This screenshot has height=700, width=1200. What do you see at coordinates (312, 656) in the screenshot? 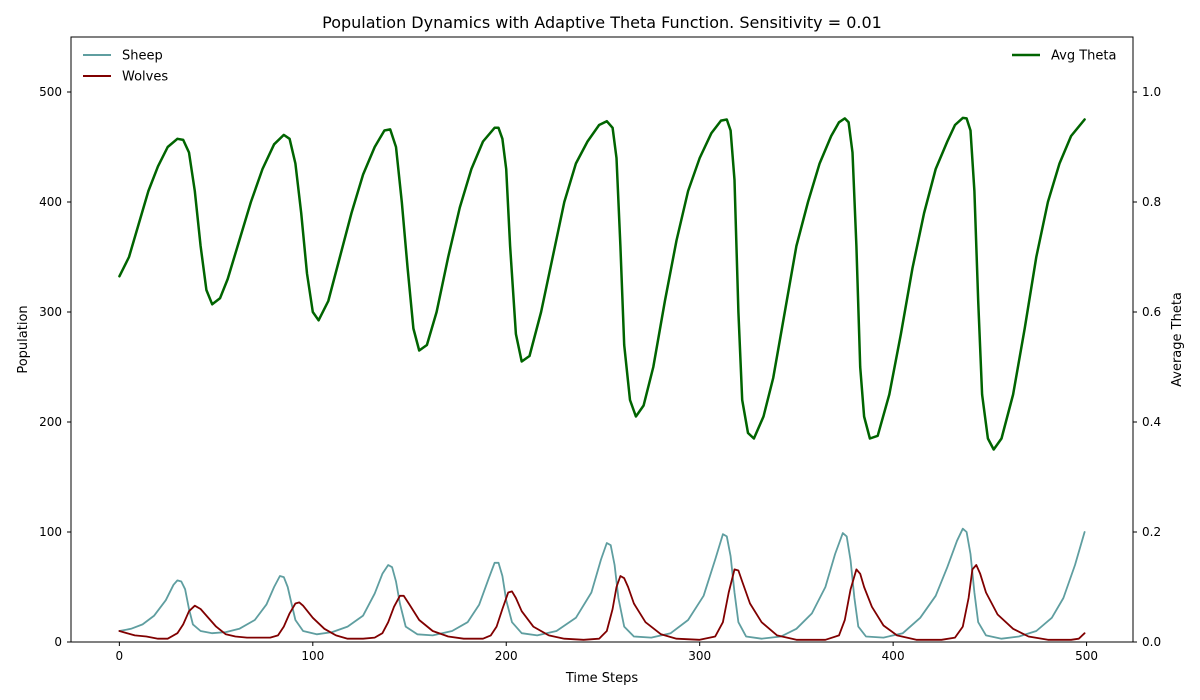
I see `x-tick-label: 100` at bounding box center [312, 656].